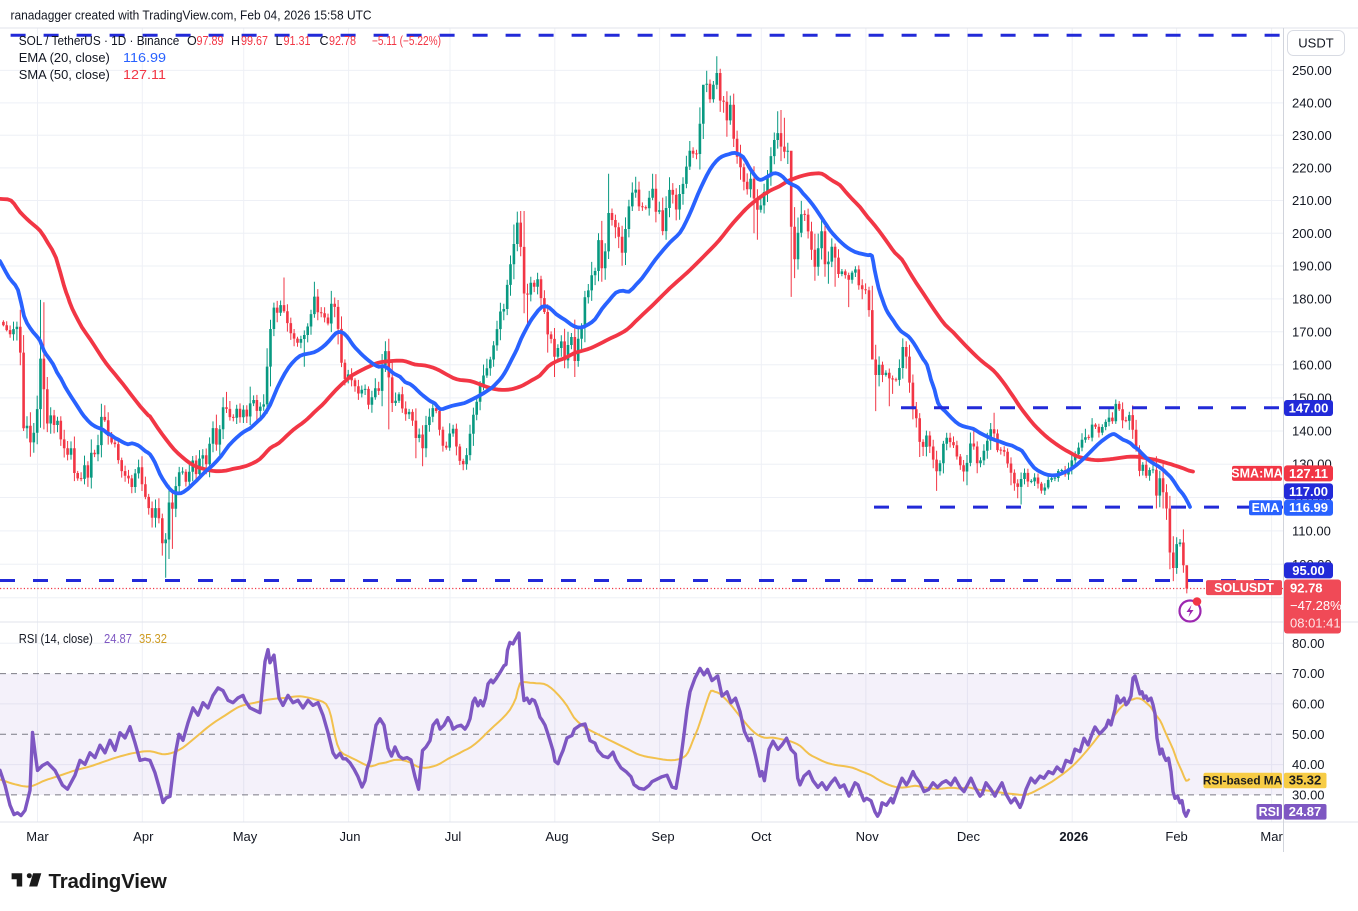 The image size is (1358, 911). What do you see at coordinates (108, 881) in the screenshot?
I see `svg-text: TradingView` at bounding box center [108, 881].